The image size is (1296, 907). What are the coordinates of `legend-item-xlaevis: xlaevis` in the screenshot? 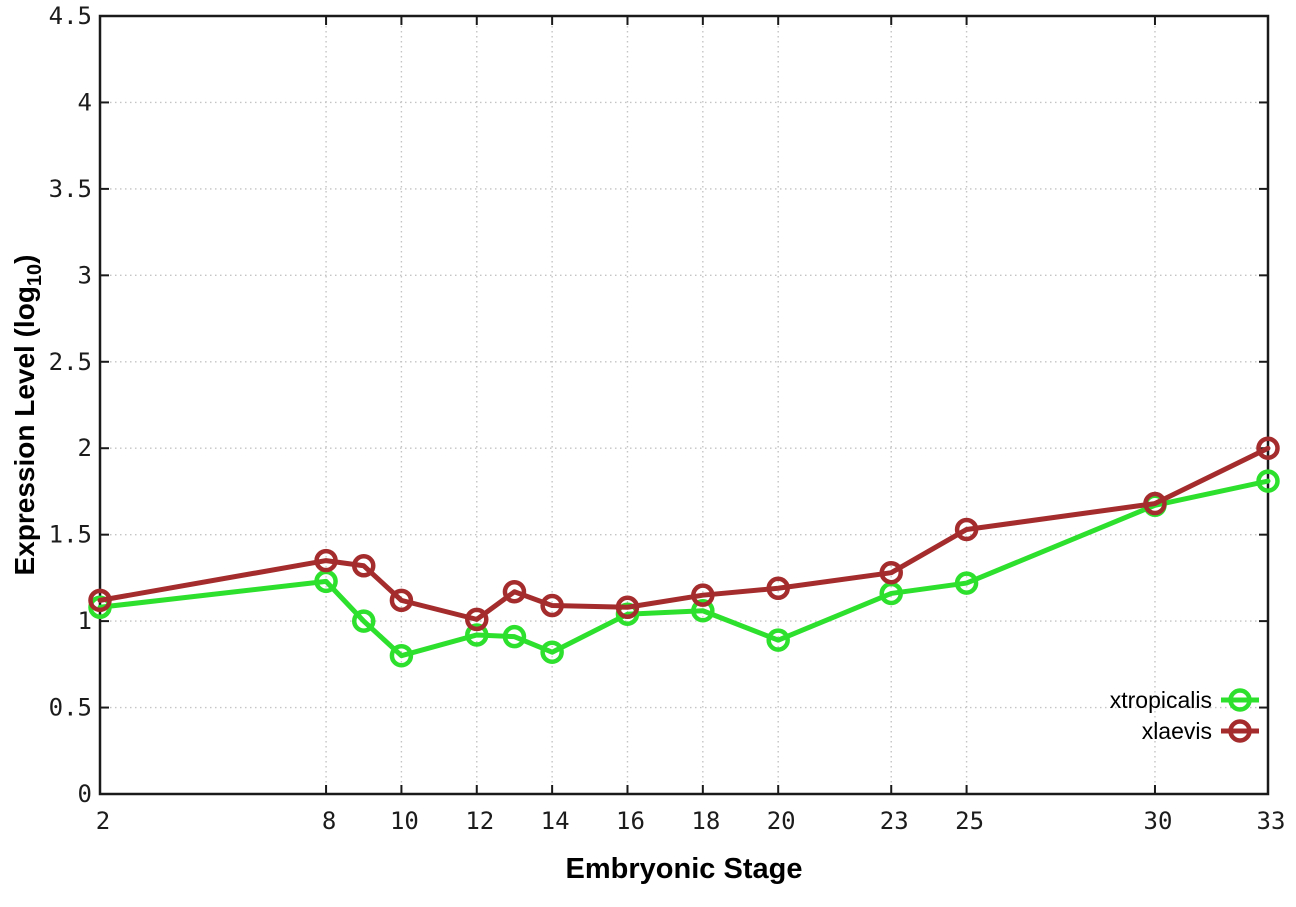 It's located at (1177, 731).